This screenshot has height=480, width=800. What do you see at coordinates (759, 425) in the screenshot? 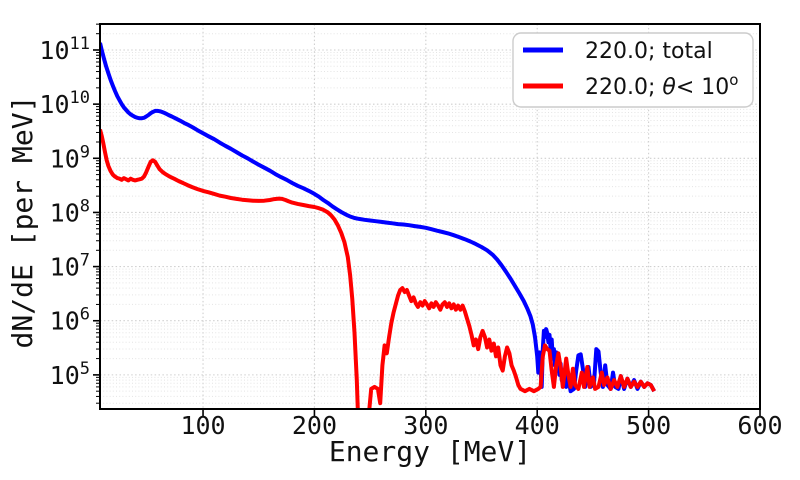
I see `x-tick-label: 600` at bounding box center [759, 425].